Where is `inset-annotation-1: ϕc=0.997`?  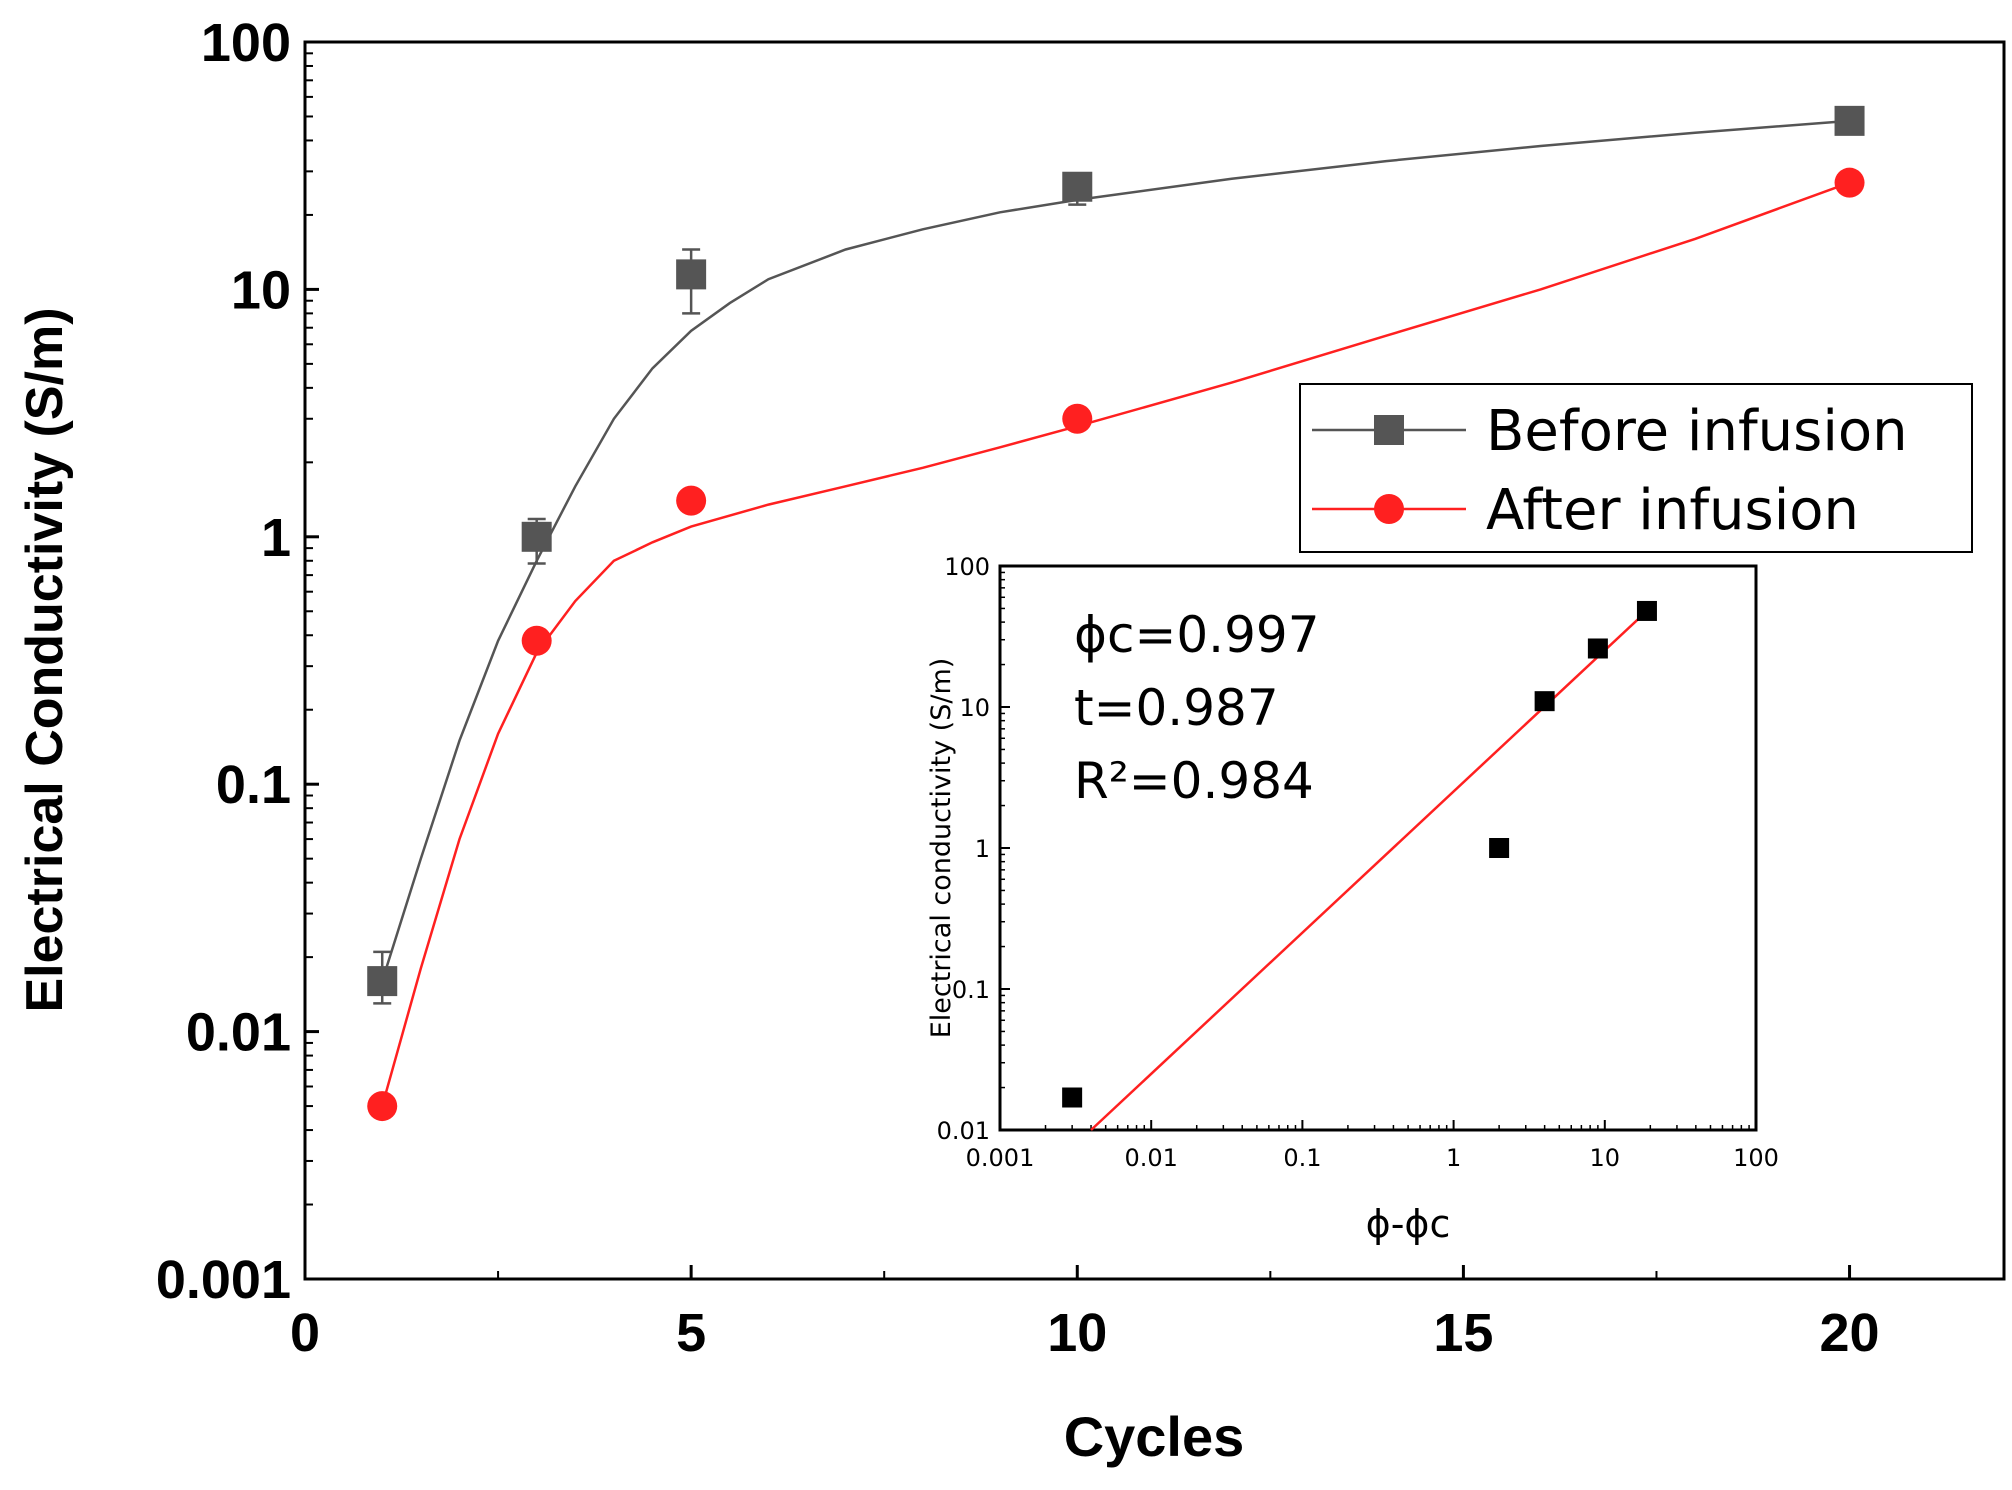
inset-annotation-1: ϕc=0.997 is located at coordinates (1197, 635).